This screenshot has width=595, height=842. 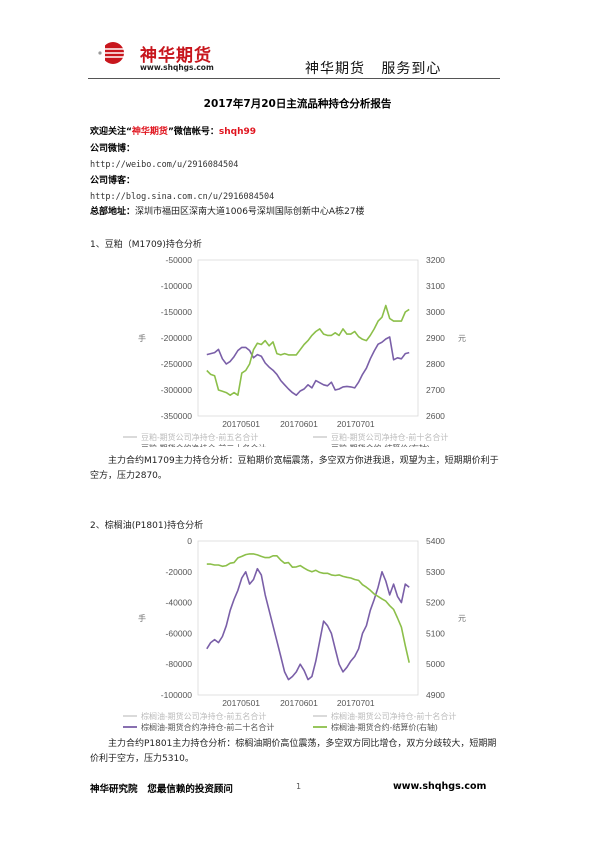 I want to click on wechat-id: shqh99, so click(x=237, y=132).